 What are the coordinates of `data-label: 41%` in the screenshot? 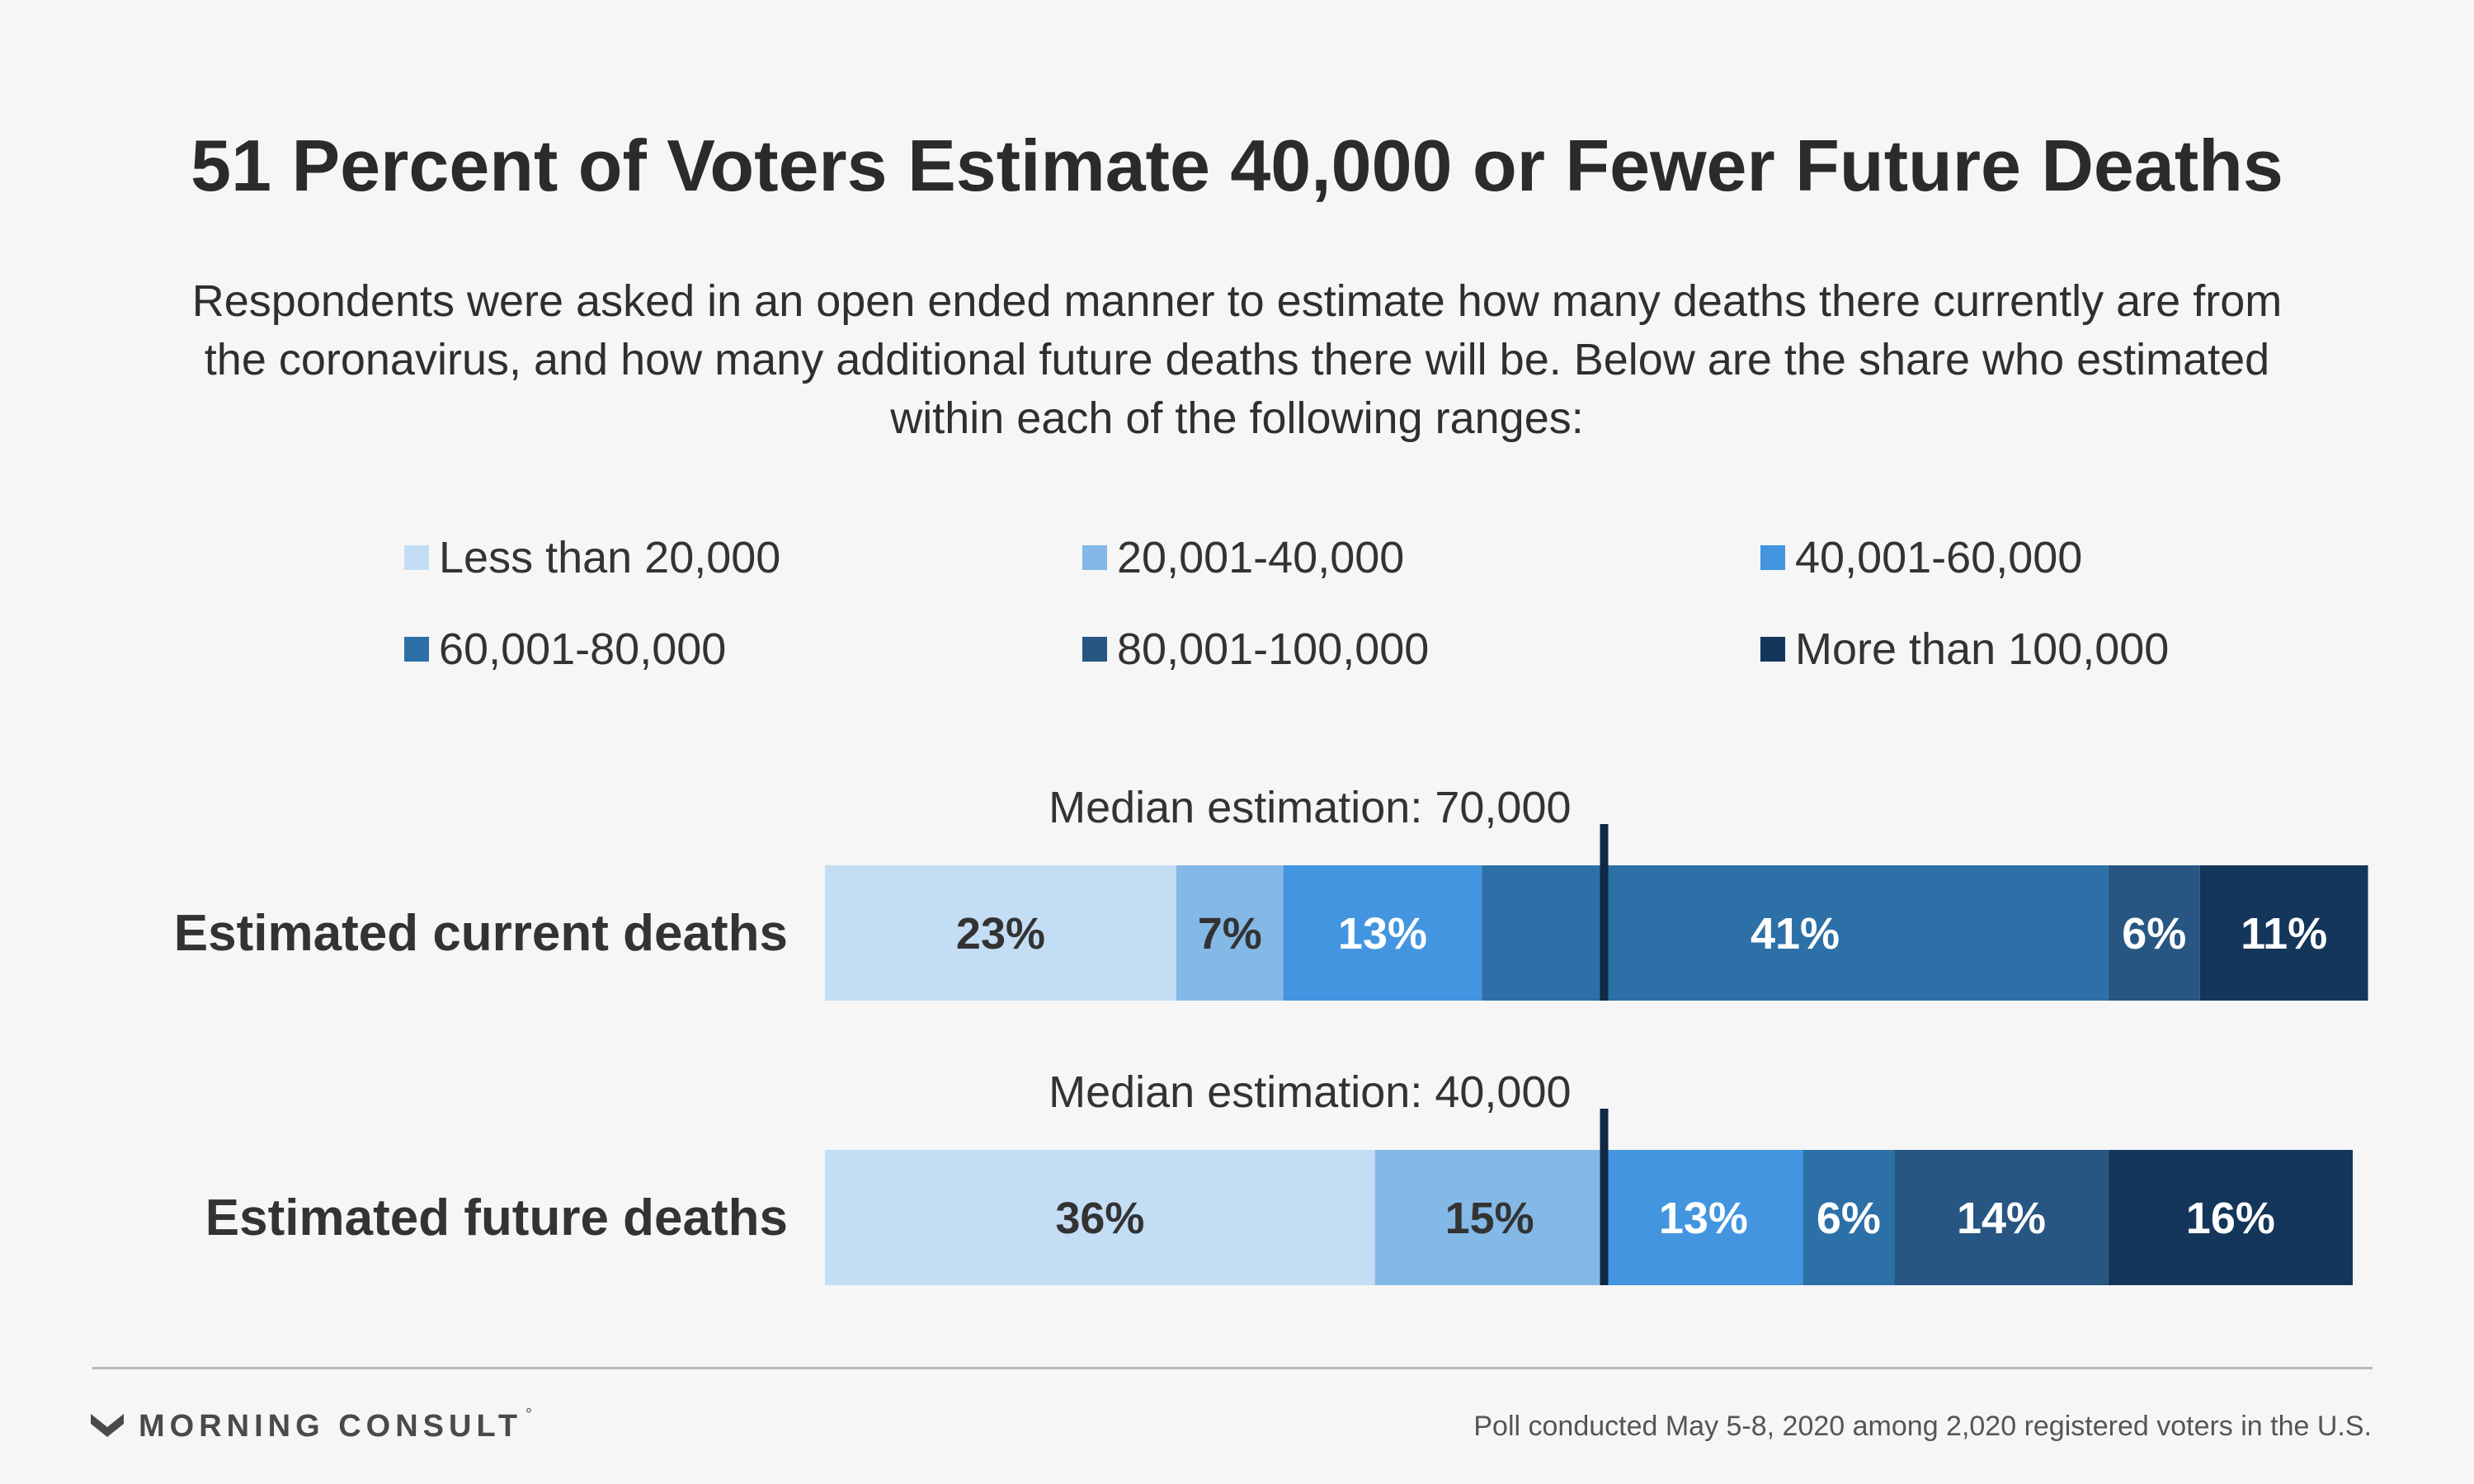 It's located at (1795, 934).